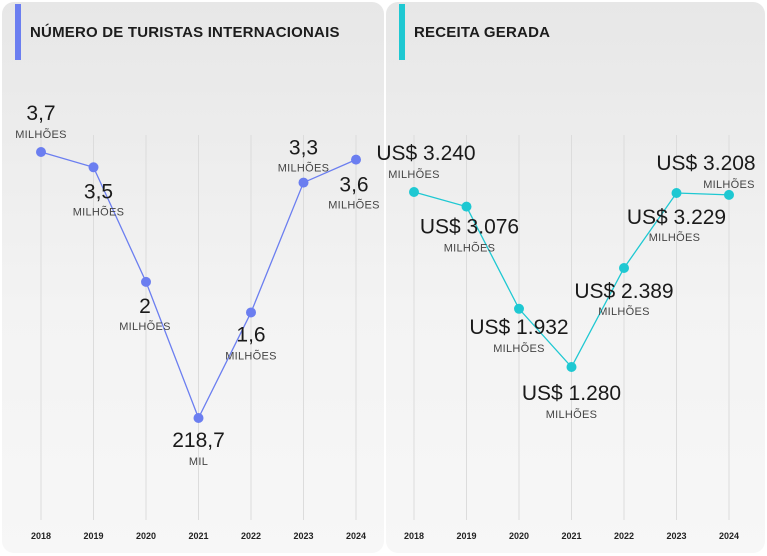  I want to click on tourists-value-label-2024: 3,6, so click(353, 185).